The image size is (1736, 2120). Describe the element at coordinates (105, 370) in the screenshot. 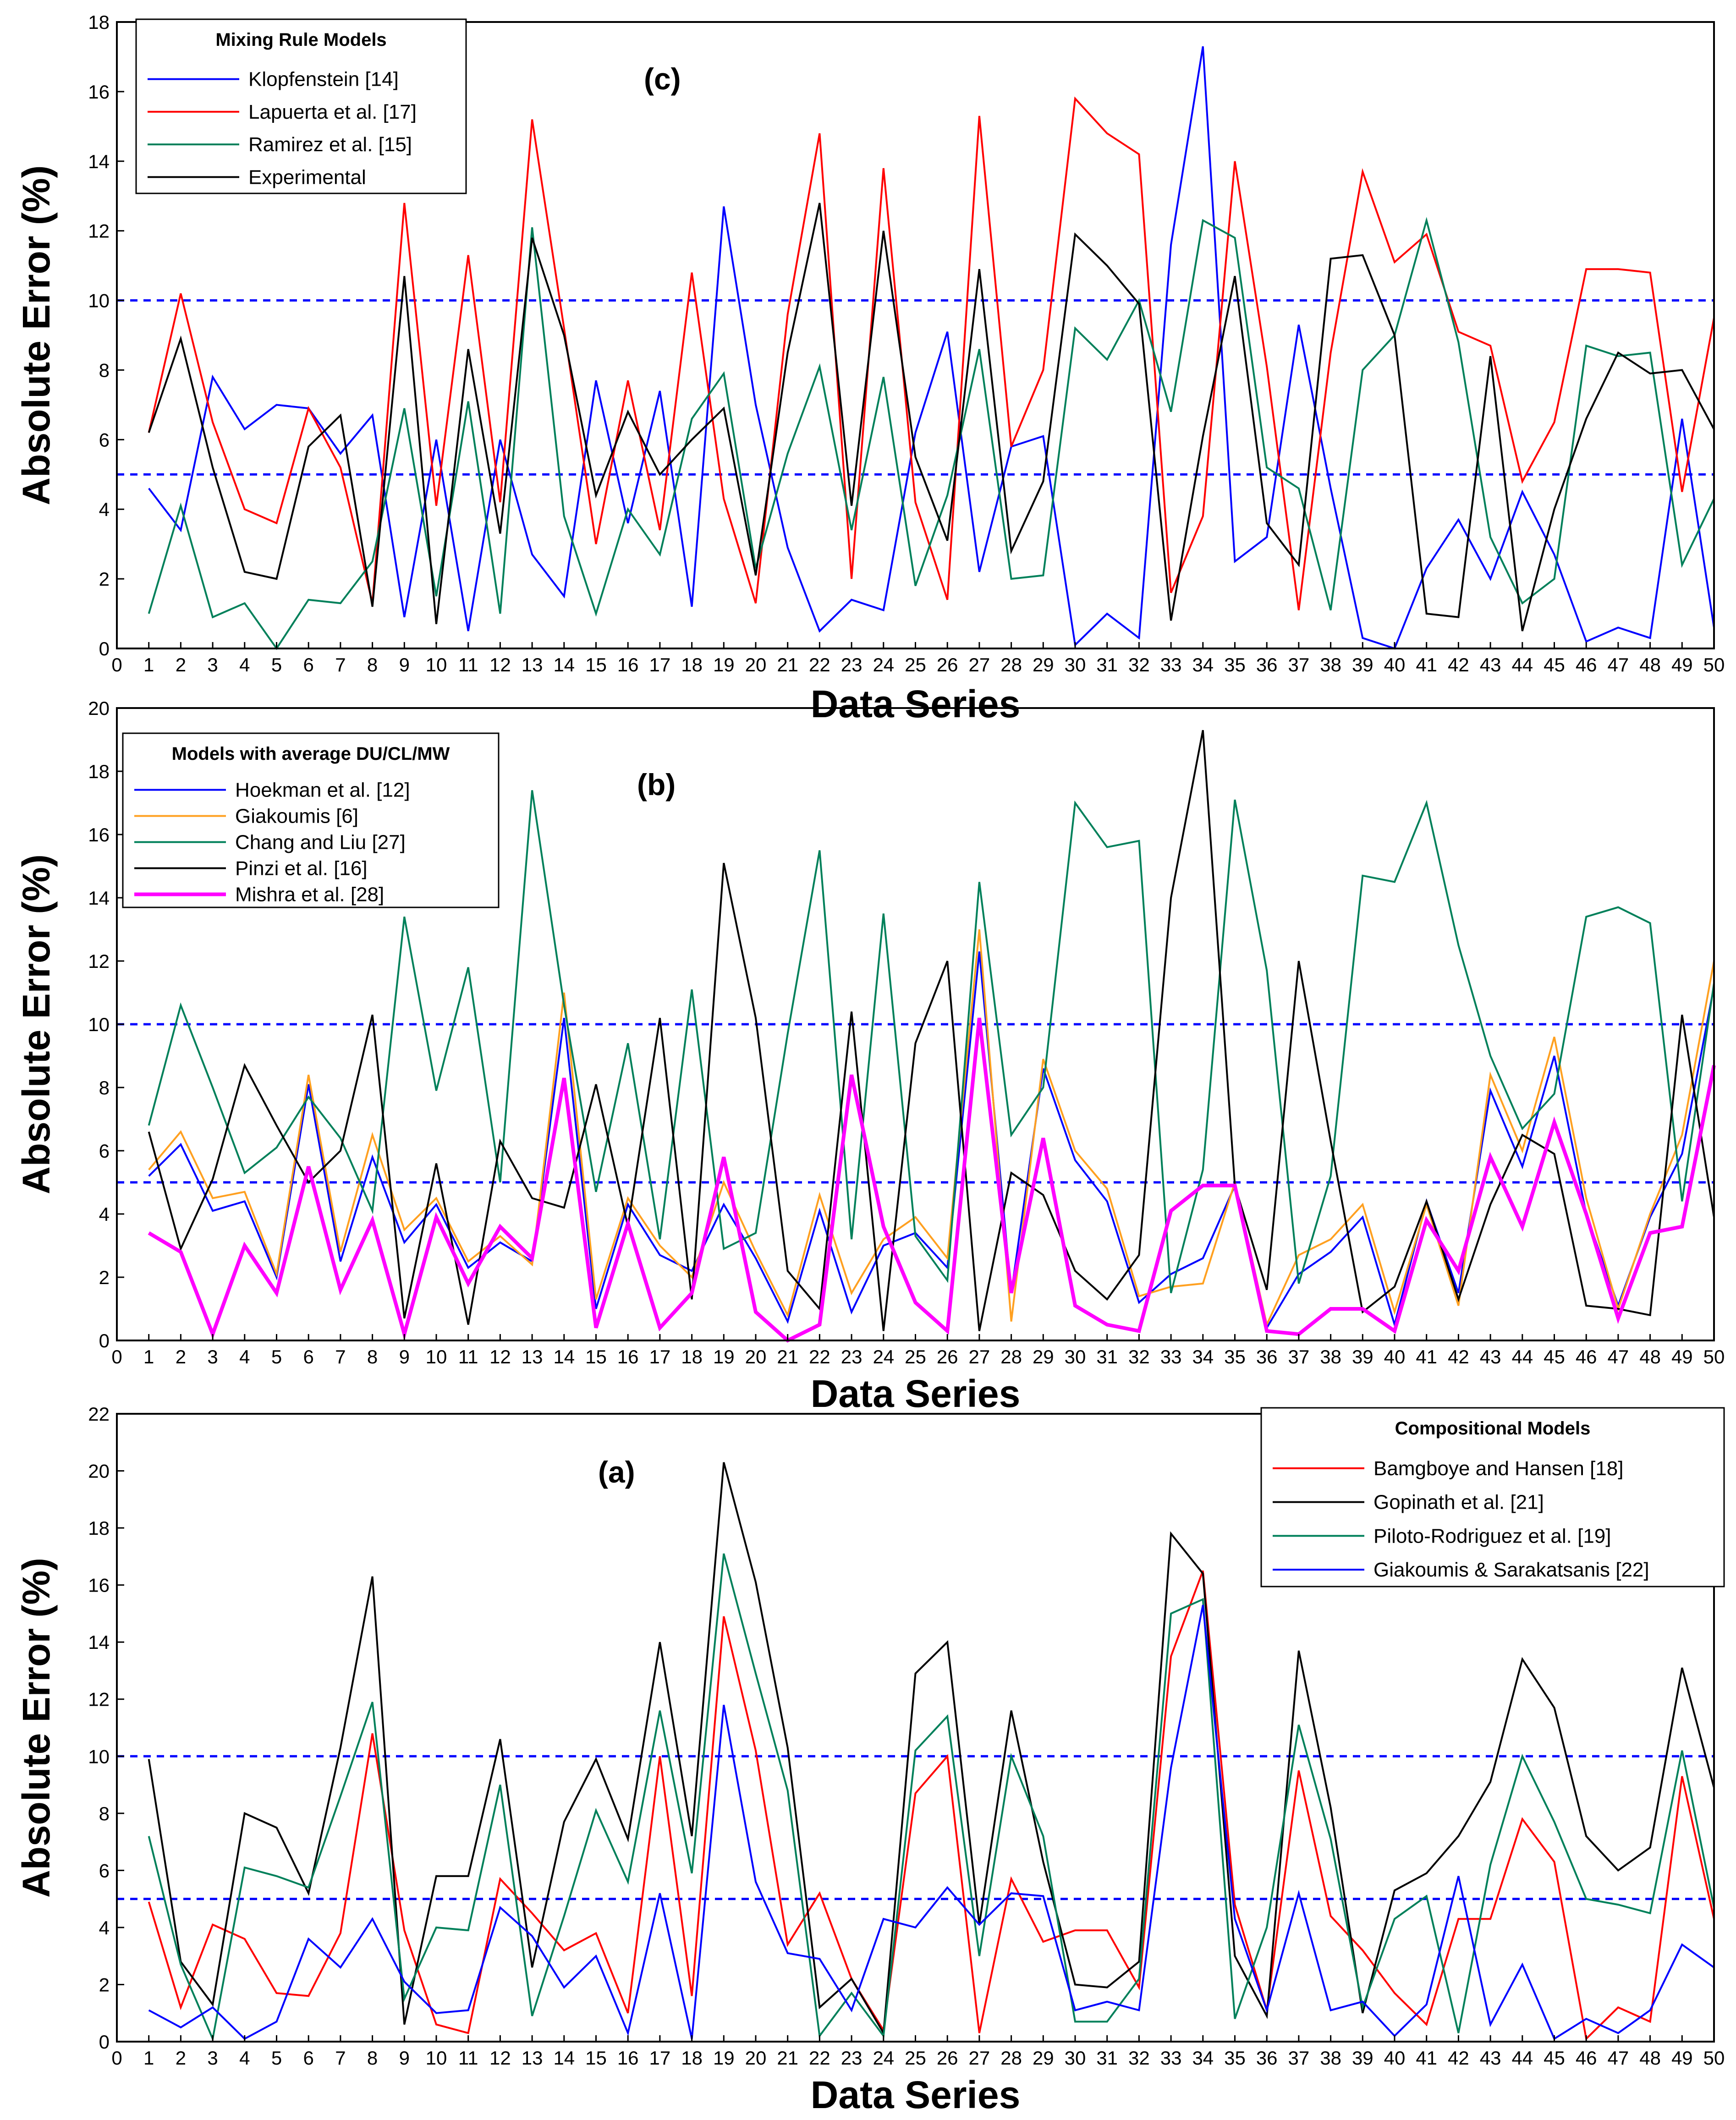

I see `y-tick-label: 8` at that location.